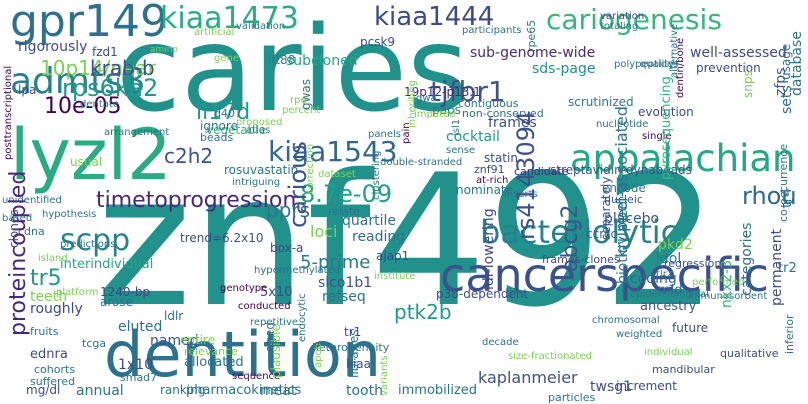  What do you see at coordinates (43, 390) in the screenshot?
I see `cloud-word: mg/dl` at bounding box center [43, 390].